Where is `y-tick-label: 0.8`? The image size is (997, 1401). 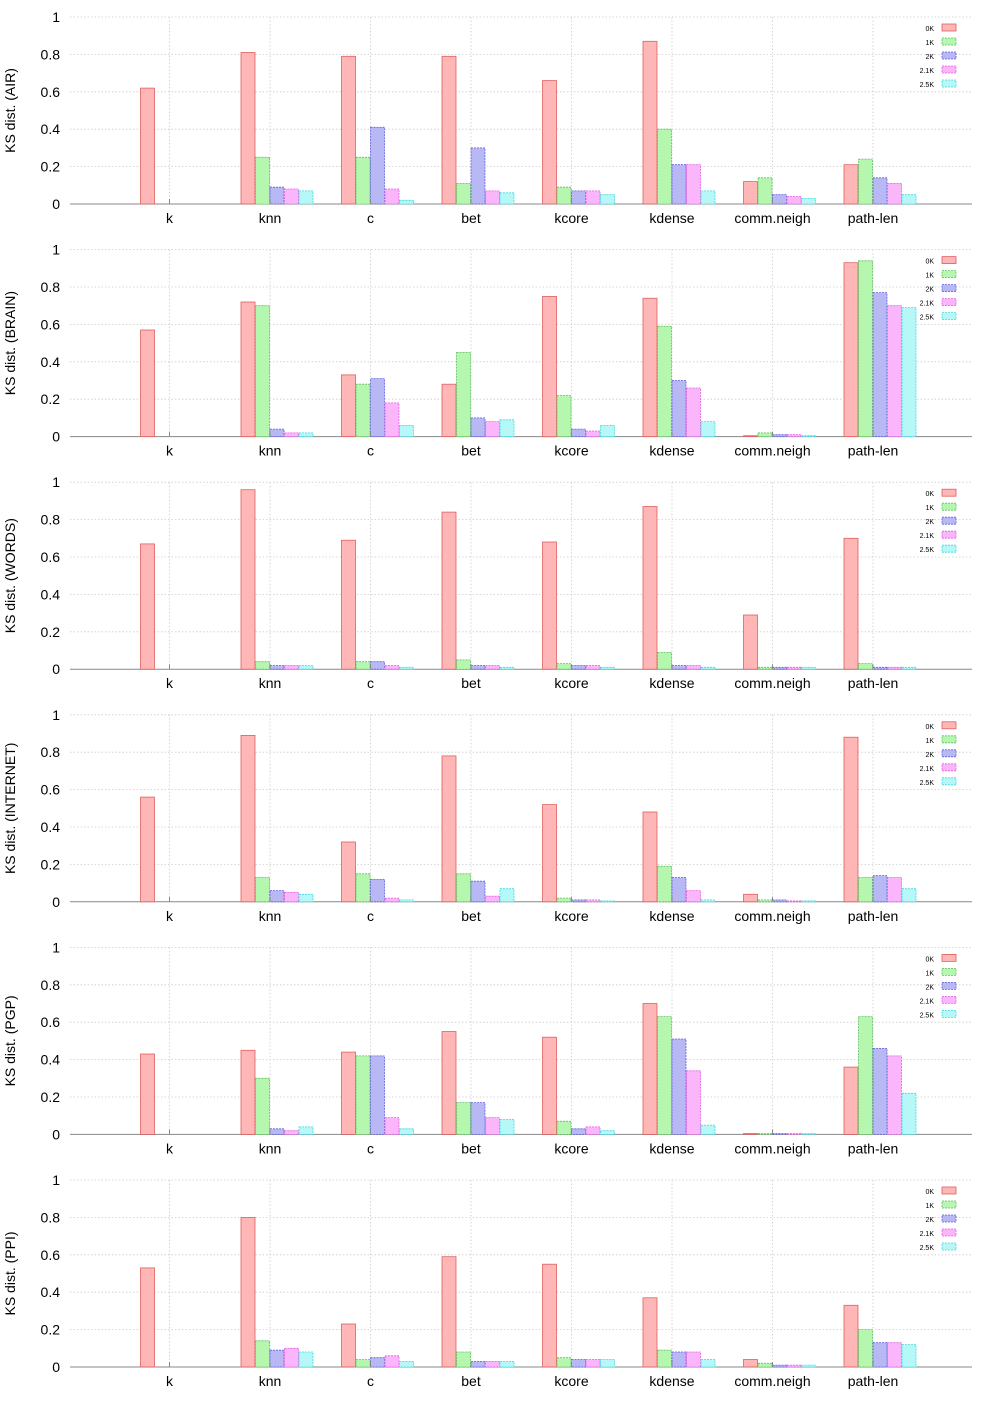
y-tick-label: 0.8 is located at coordinates (51, 752).